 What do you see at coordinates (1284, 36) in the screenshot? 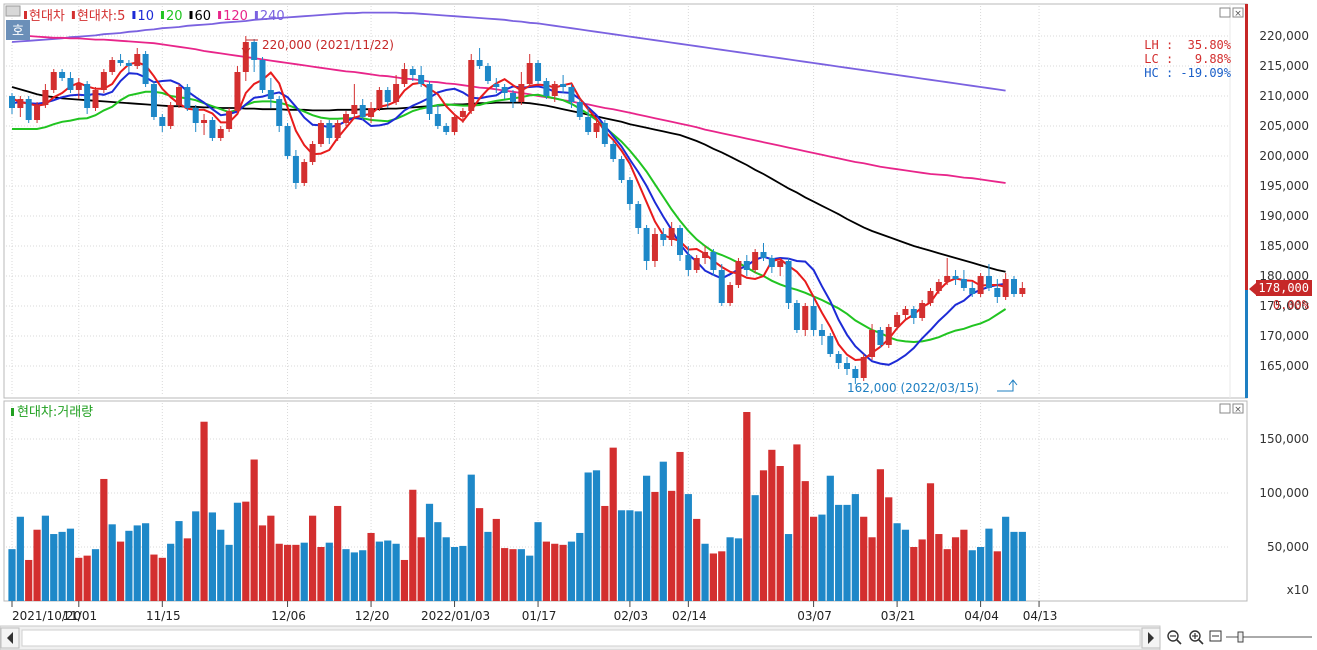
I see `price-tick-label: 220,000` at bounding box center [1284, 36].